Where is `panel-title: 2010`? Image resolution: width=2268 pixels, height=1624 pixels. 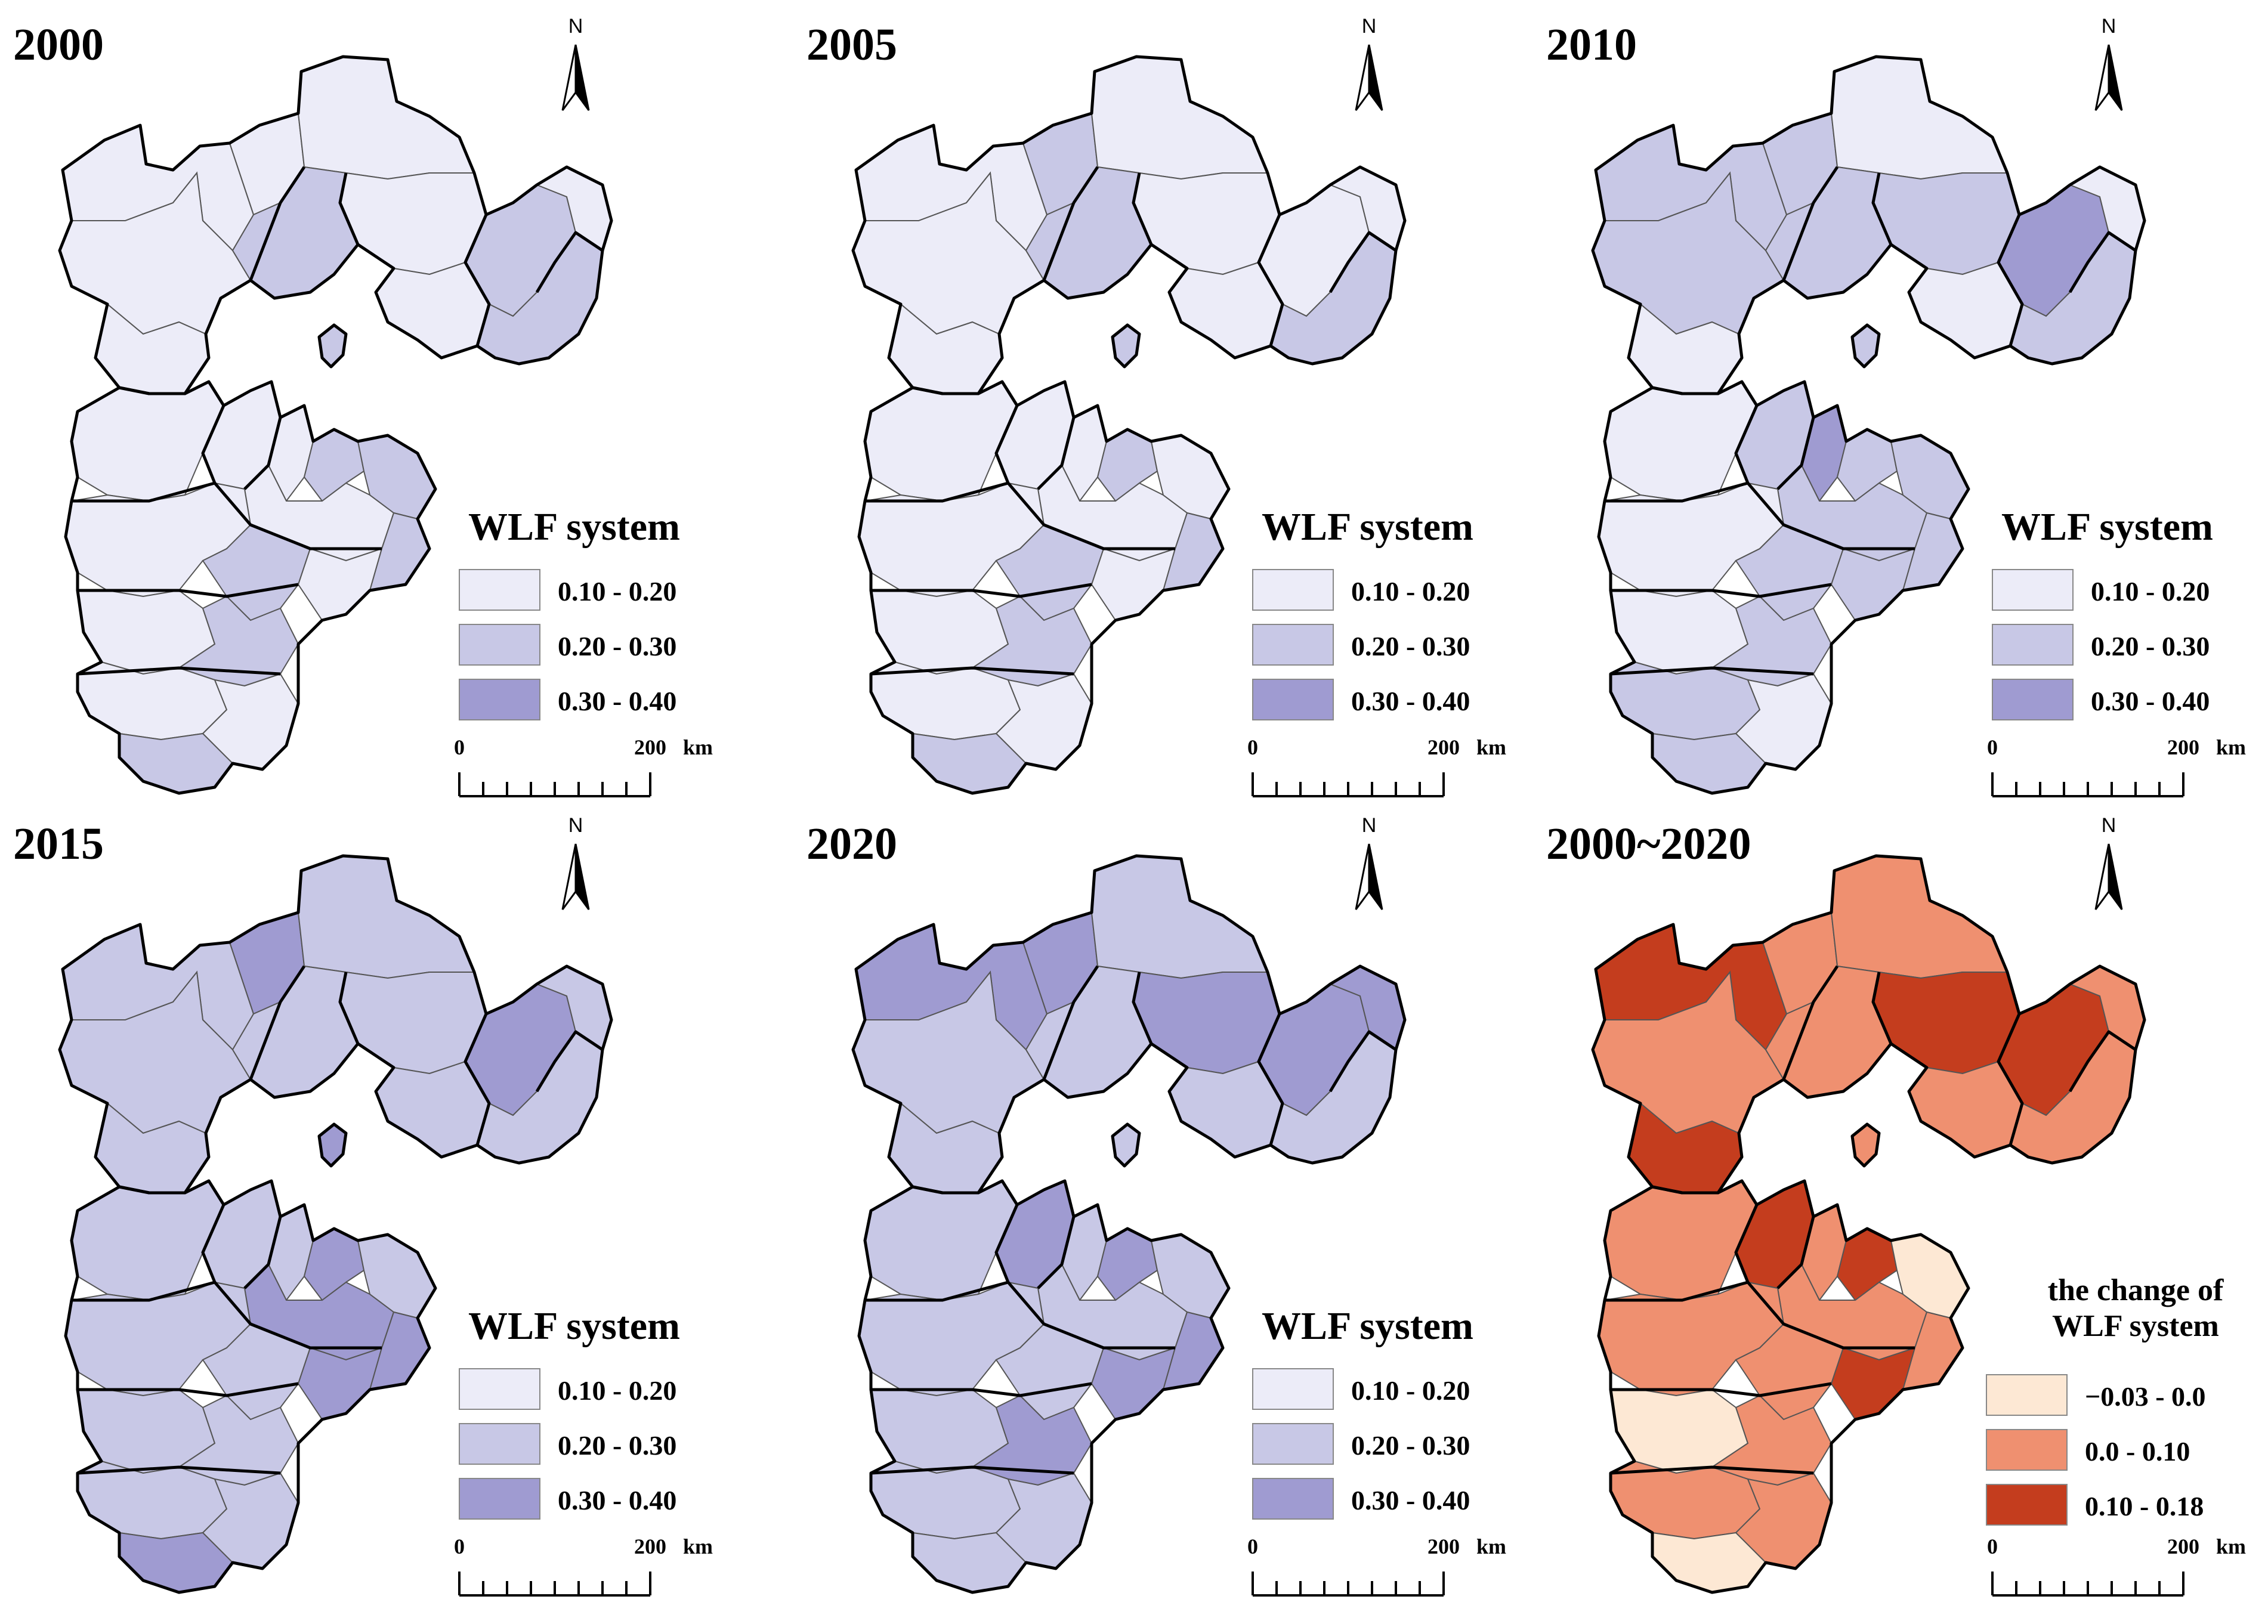 panel-title: 2010 is located at coordinates (1591, 45).